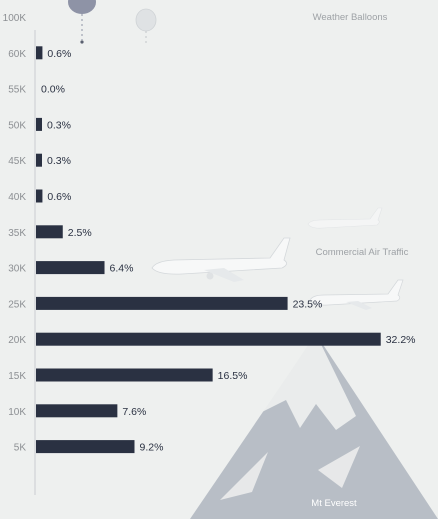  What do you see at coordinates (350, 17) in the screenshot?
I see `weather-balloons-label: Weather Balloons` at bounding box center [350, 17].